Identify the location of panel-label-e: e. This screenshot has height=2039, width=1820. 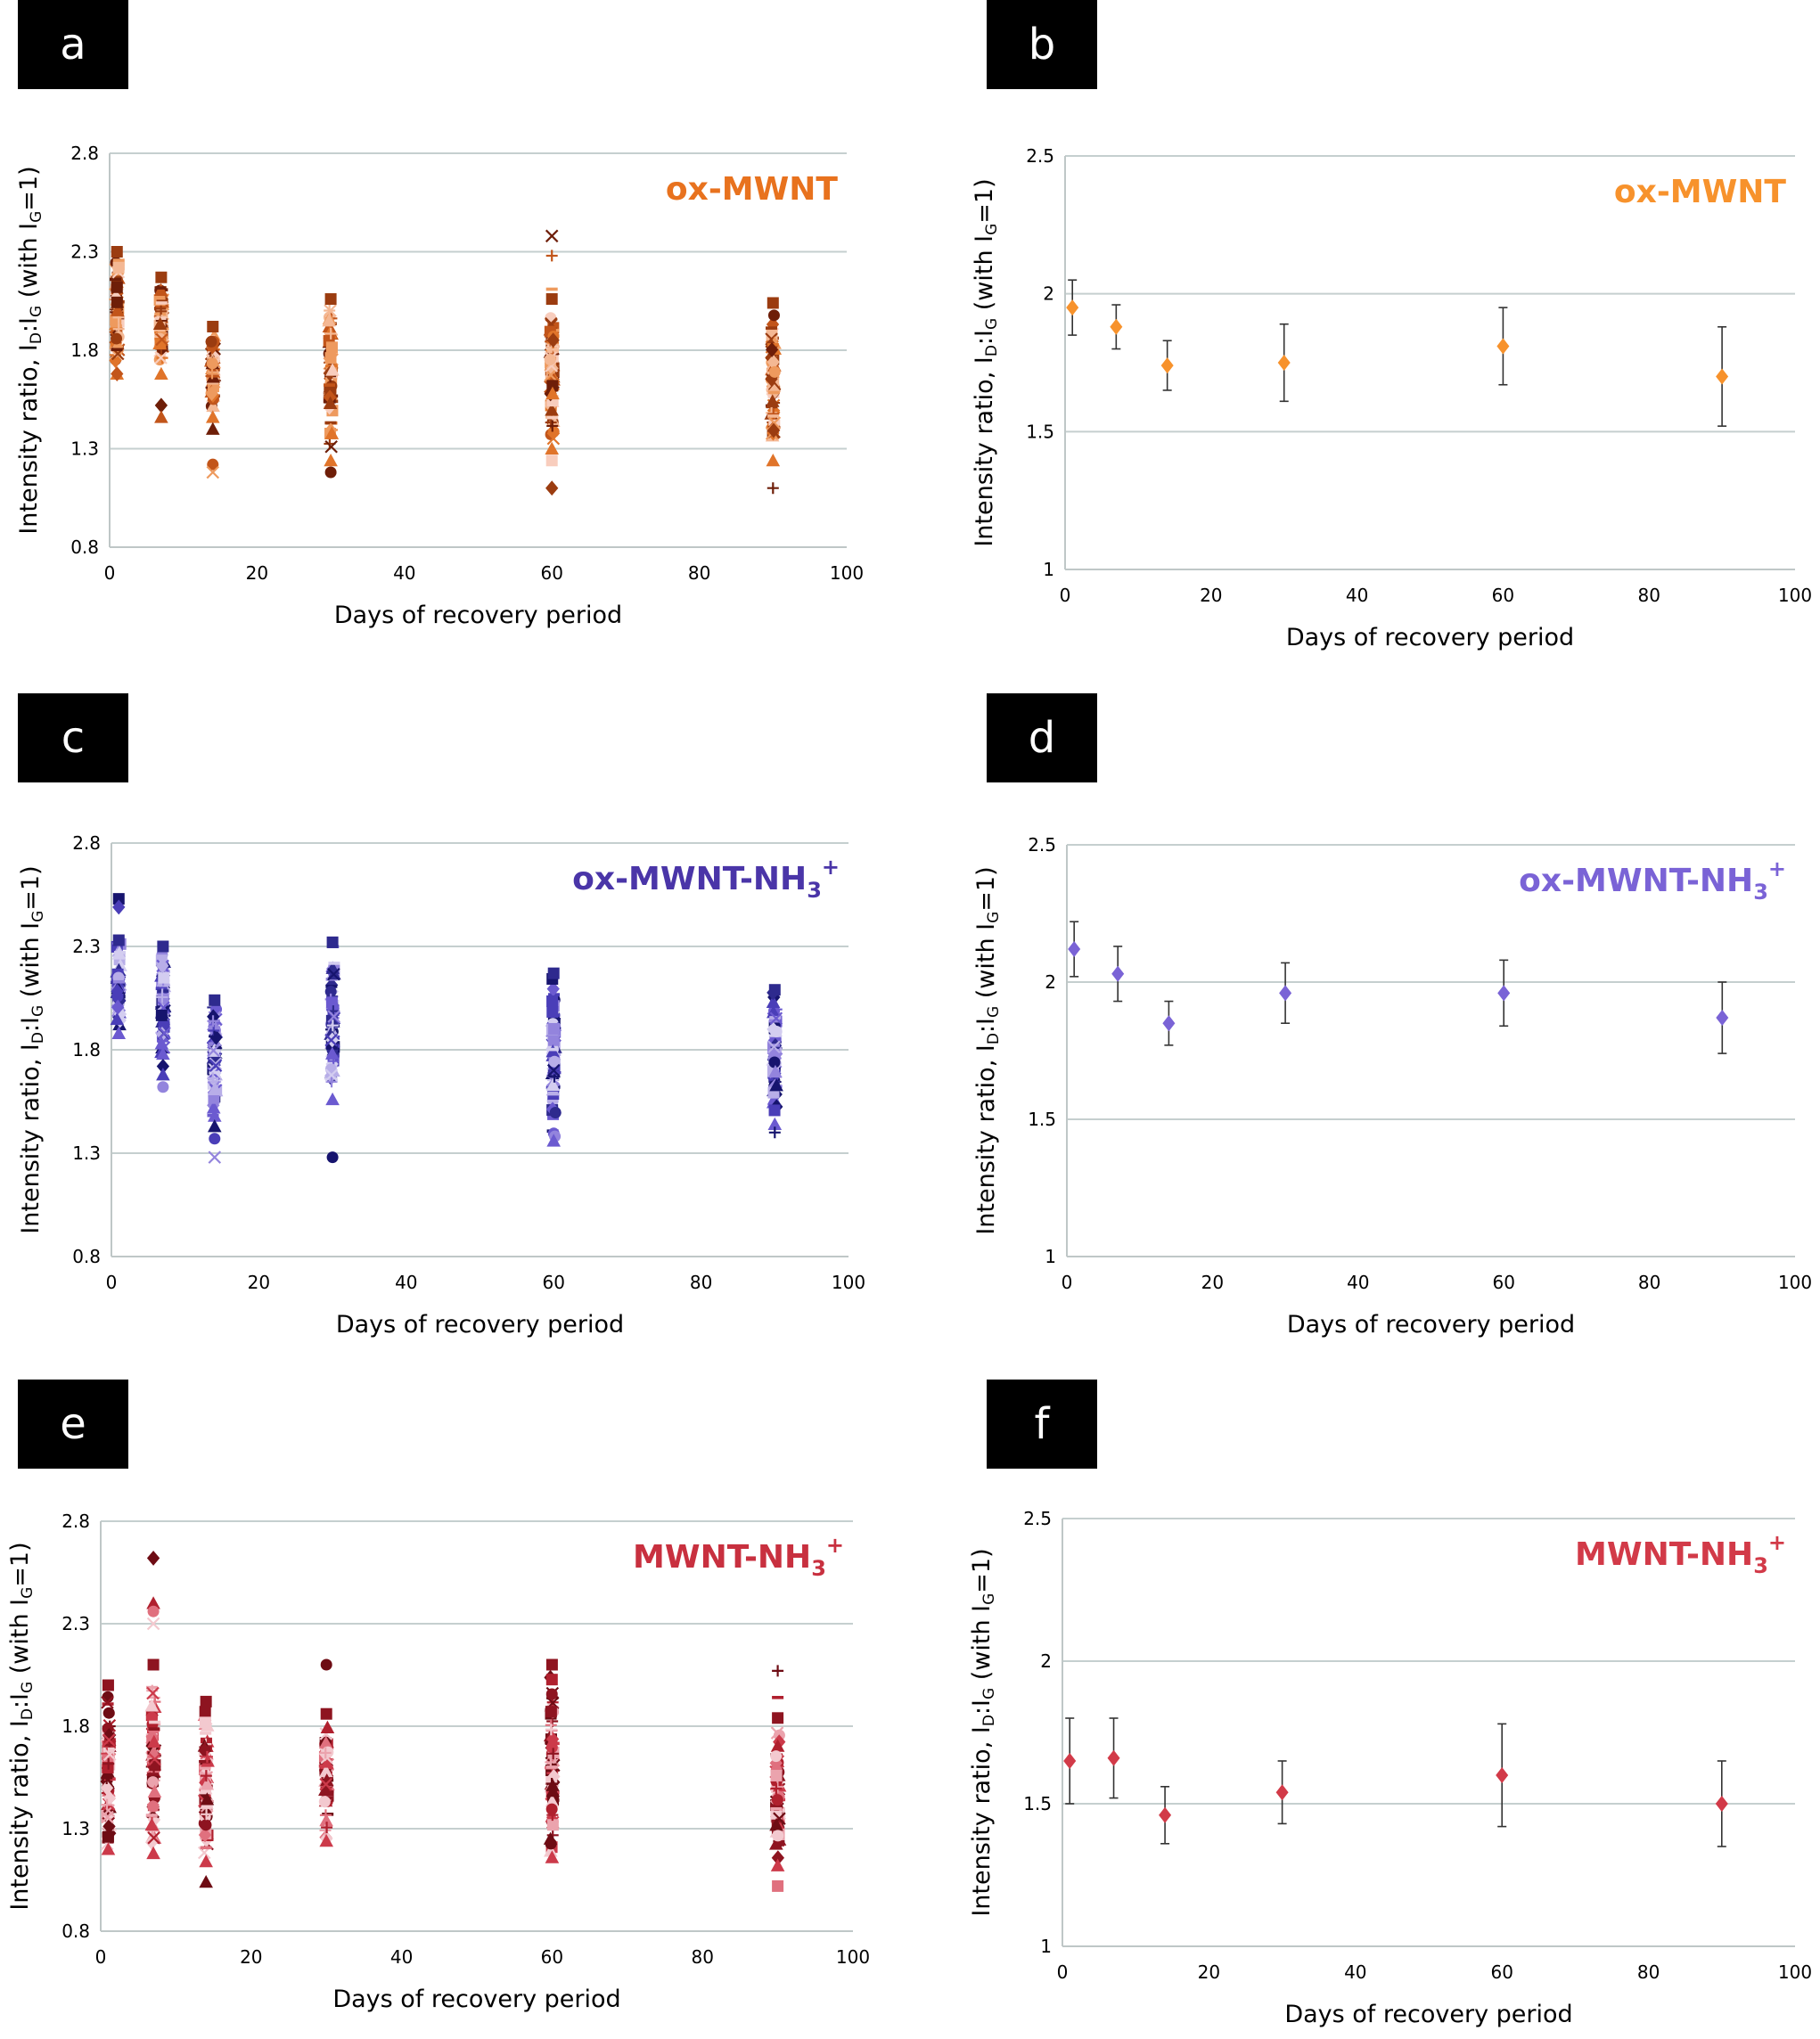
(73, 1424).